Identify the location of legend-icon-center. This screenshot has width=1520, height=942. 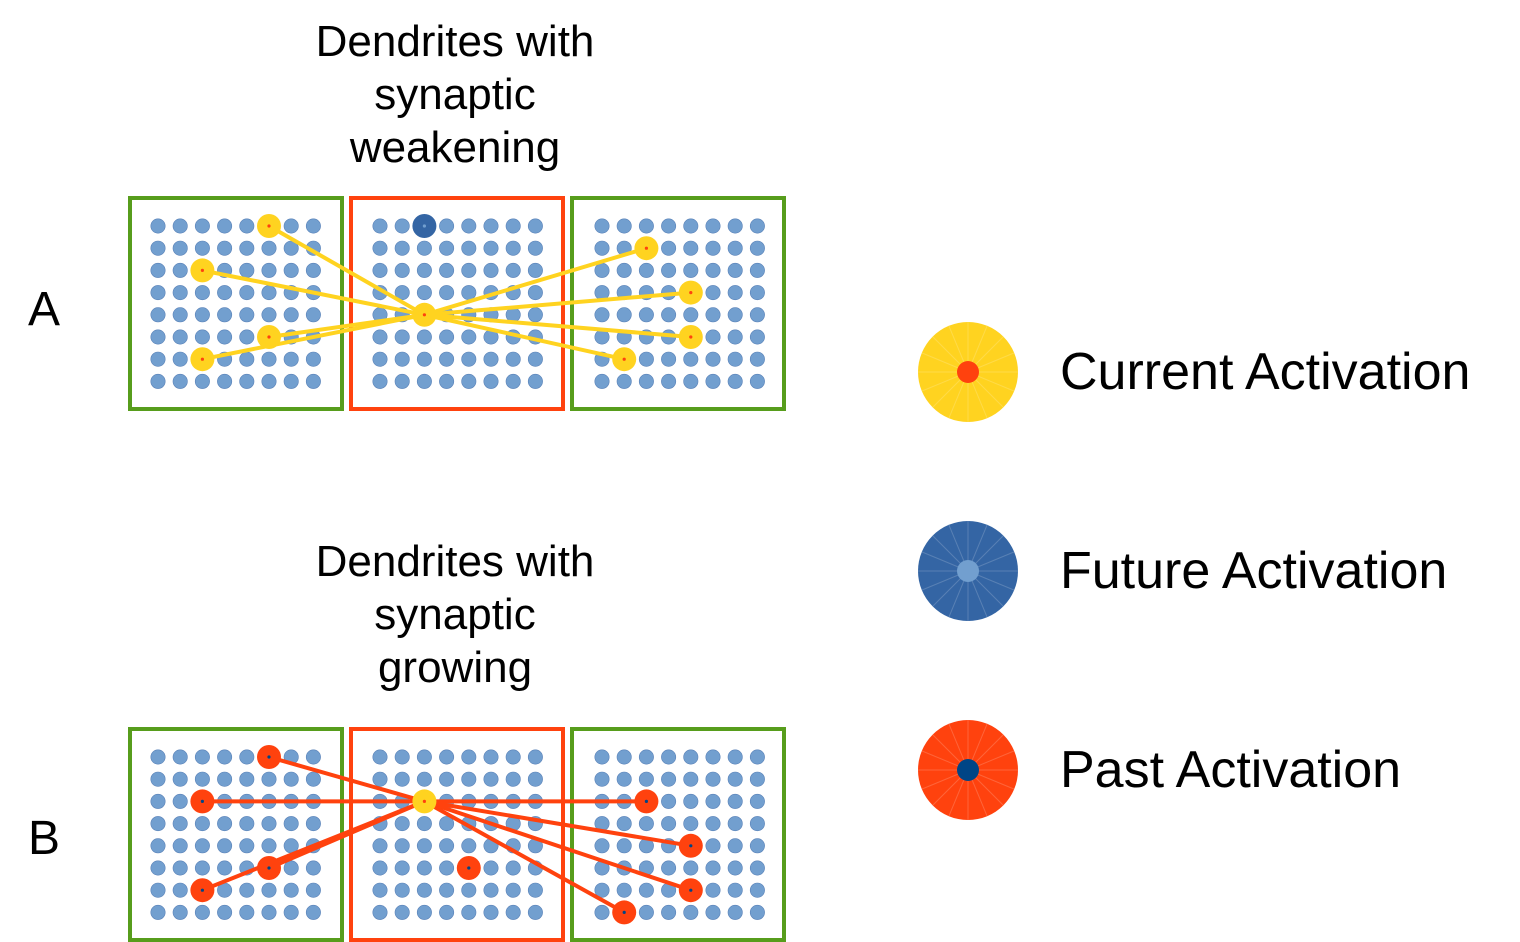
(968, 770).